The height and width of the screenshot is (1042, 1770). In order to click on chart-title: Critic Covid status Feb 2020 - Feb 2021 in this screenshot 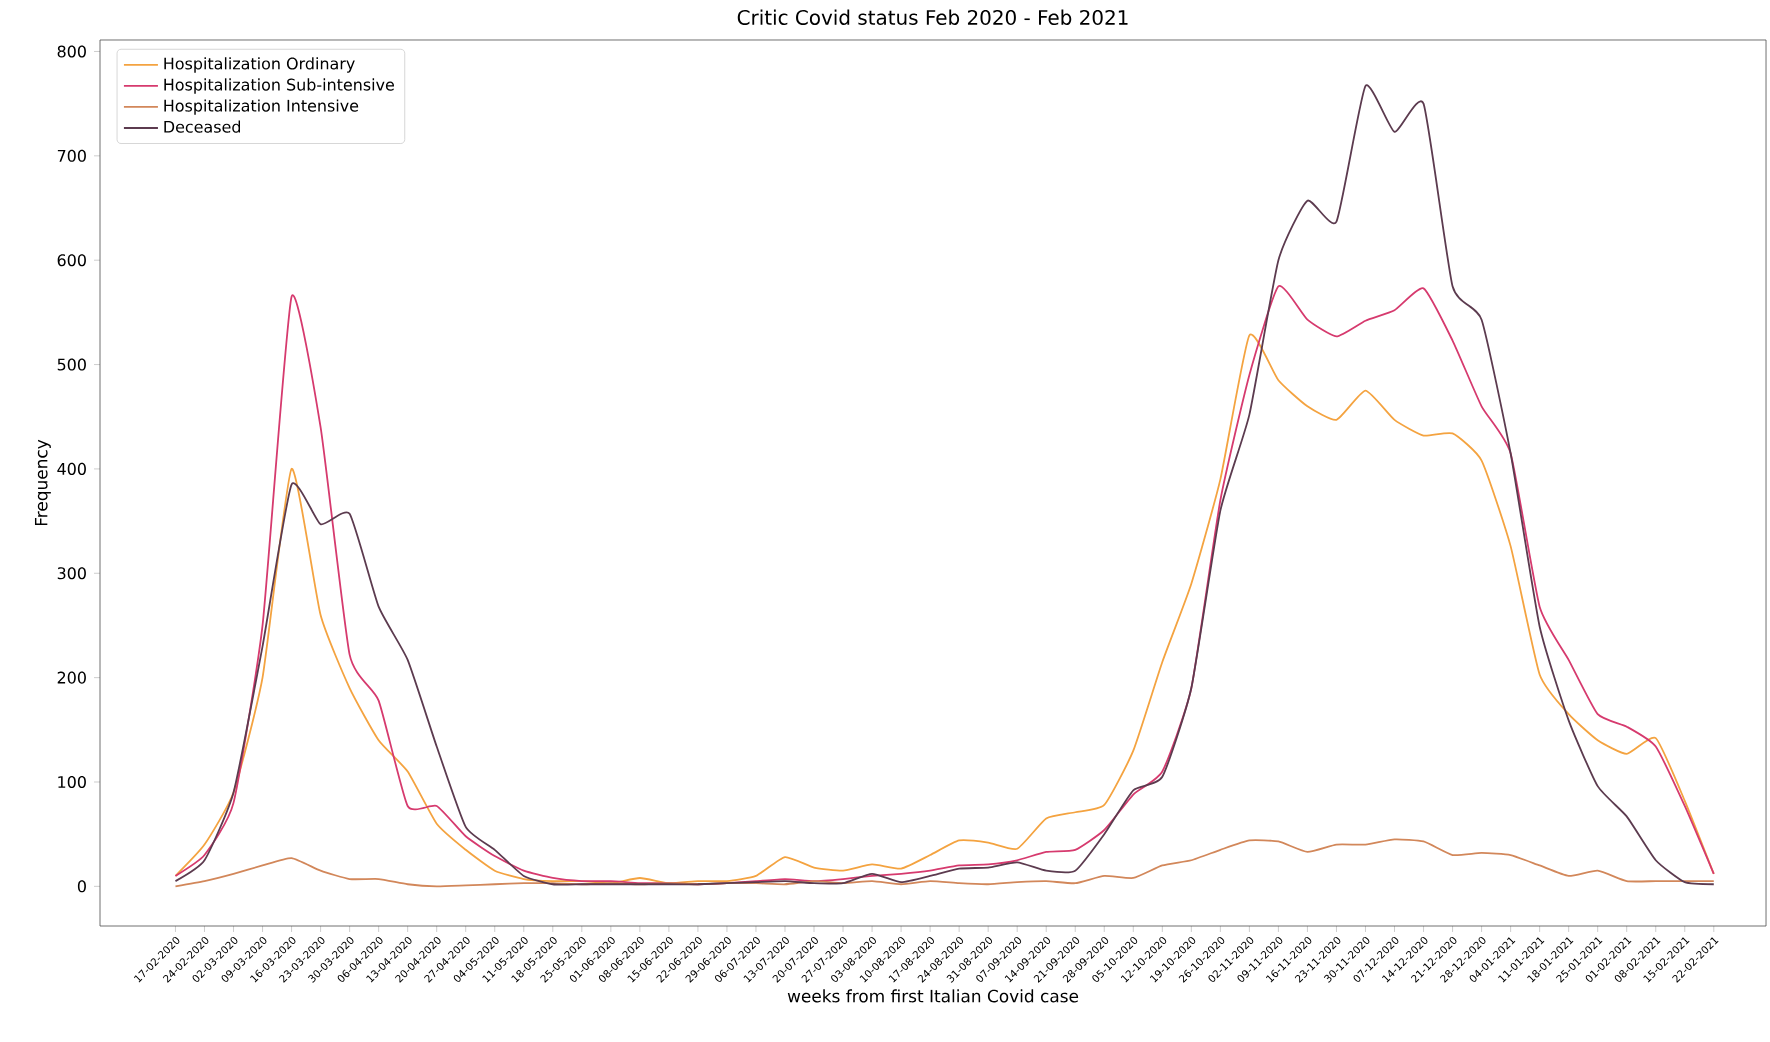, I will do `click(932, 17)`.